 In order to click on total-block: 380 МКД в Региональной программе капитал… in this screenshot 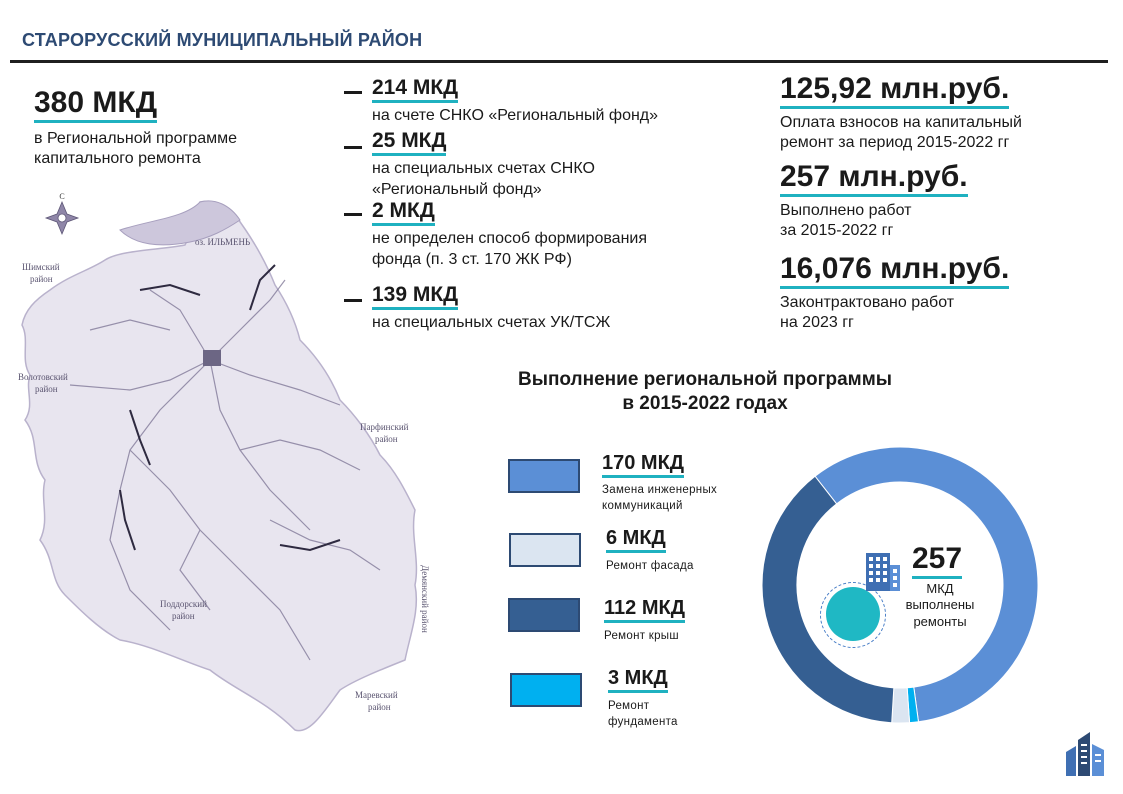, I will do `click(135, 128)`.